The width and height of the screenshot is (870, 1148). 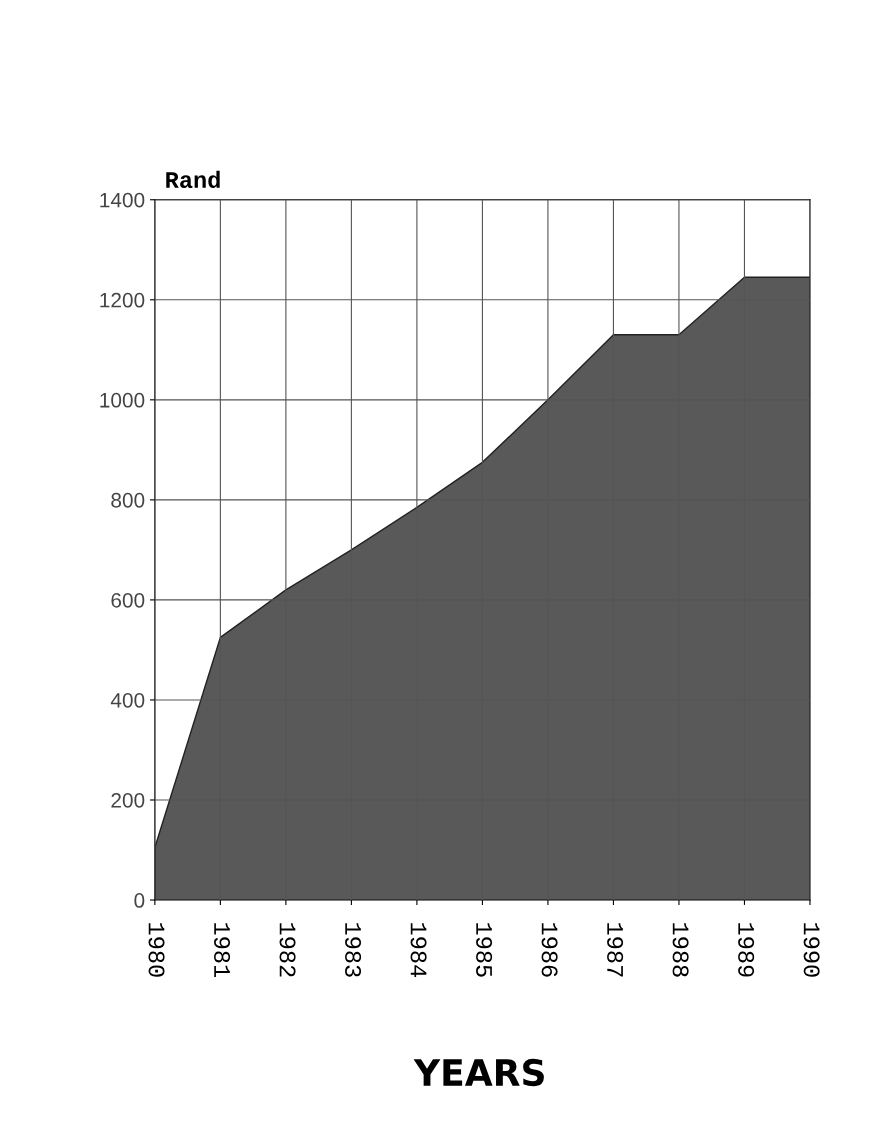 What do you see at coordinates (139, 900) in the screenshot?
I see `y-tick-label: 0` at bounding box center [139, 900].